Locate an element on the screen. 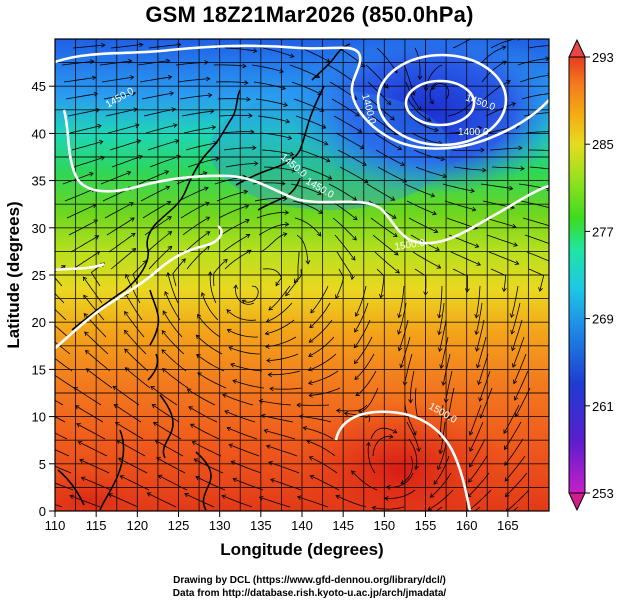 The width and height of the screenshot is (619, 605). x-tick-label: 140 is located at coordinates (302, 525).